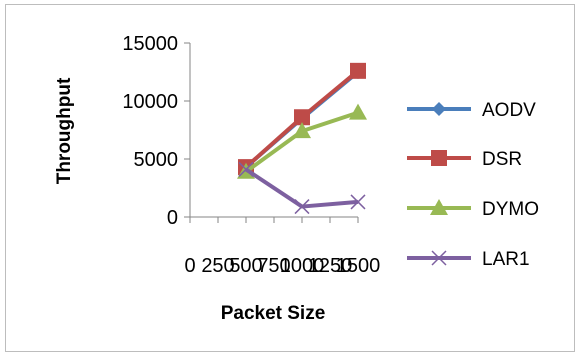 The image size is (580, 356). I want to click on legend-label-dymo: DYMO, so click(510, 209).